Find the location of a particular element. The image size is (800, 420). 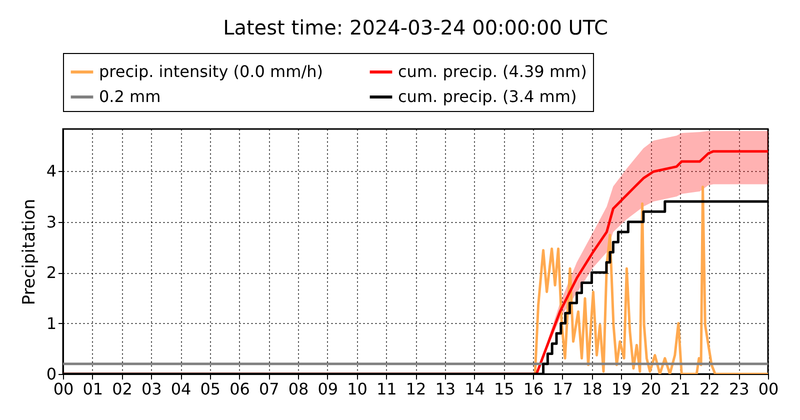

x-tick-label: 07 is located at coordinates (269, 389).